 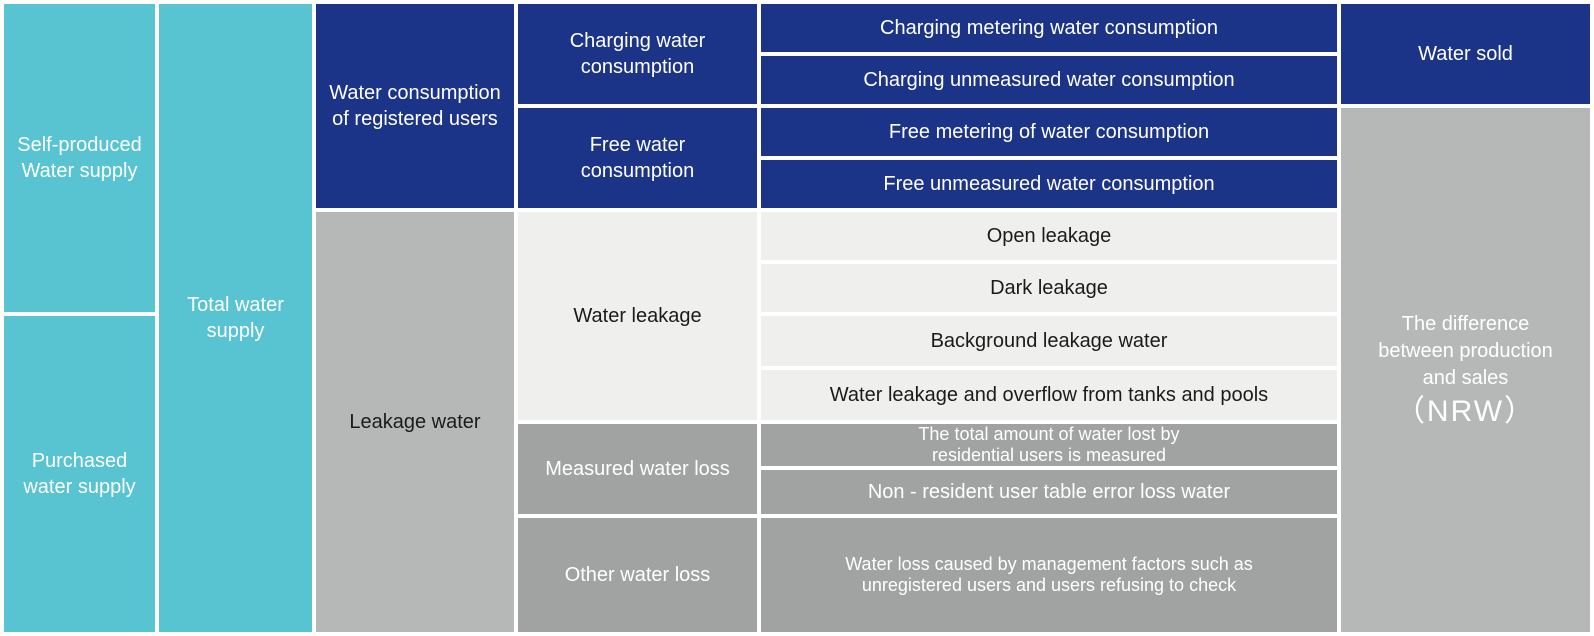 I want to click on cell-charging-water-consumption: Charging water consumption, so click(x=637, y=54).